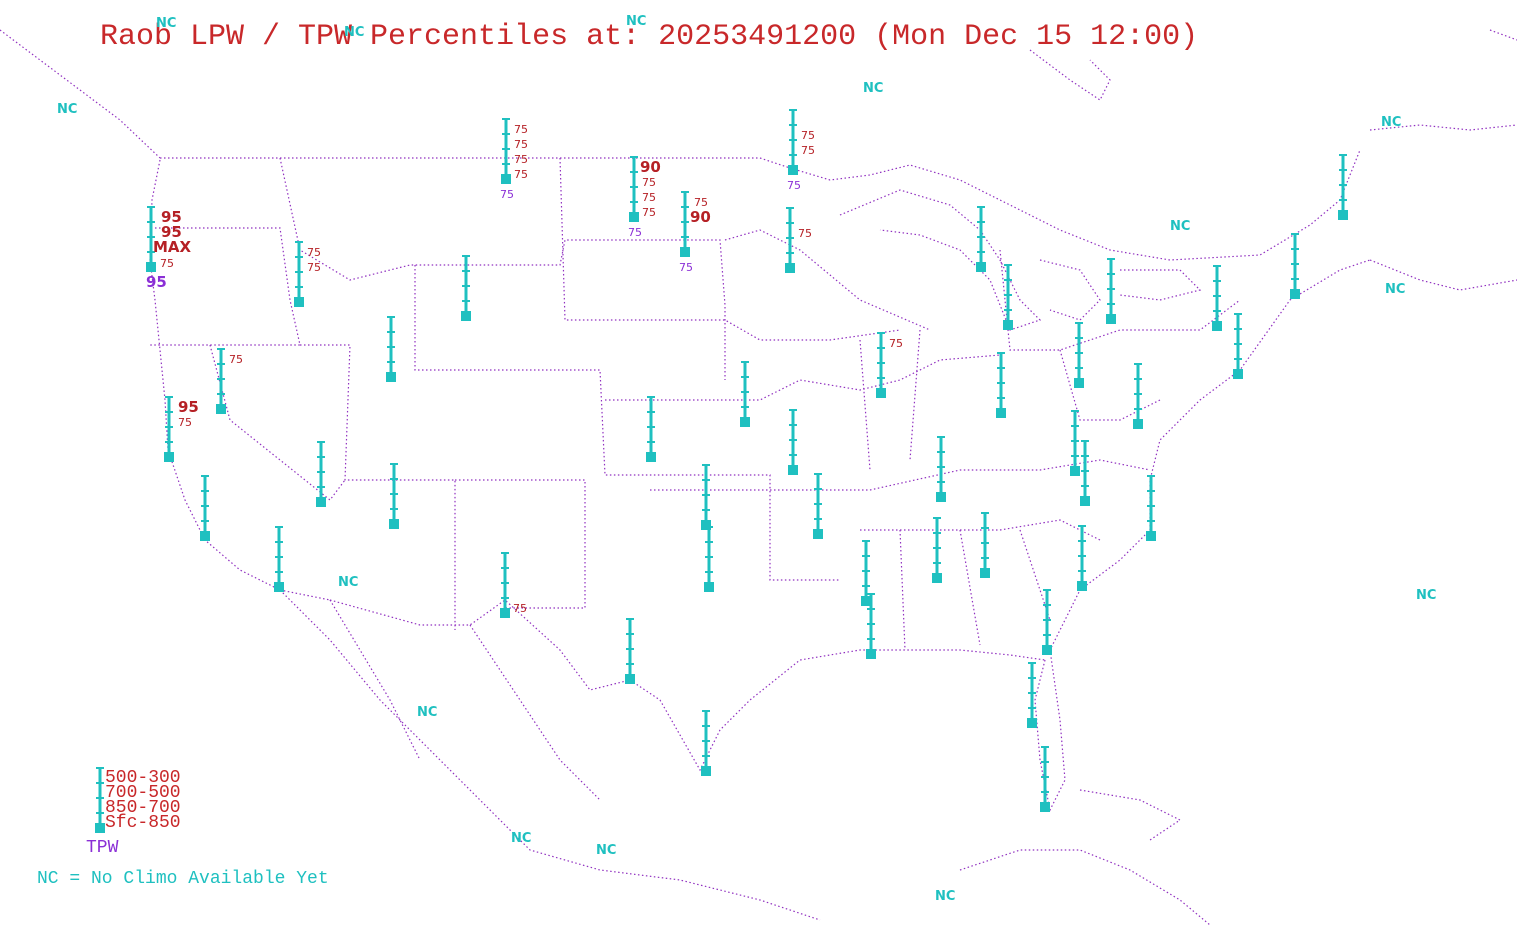 This screenshot has width=1517, height=929. What do you see at coordinates (183, 879) in the screenshot?
I see `legend-nc-note: NC = No Climo Available Yet` at bounding box center [183, 879].